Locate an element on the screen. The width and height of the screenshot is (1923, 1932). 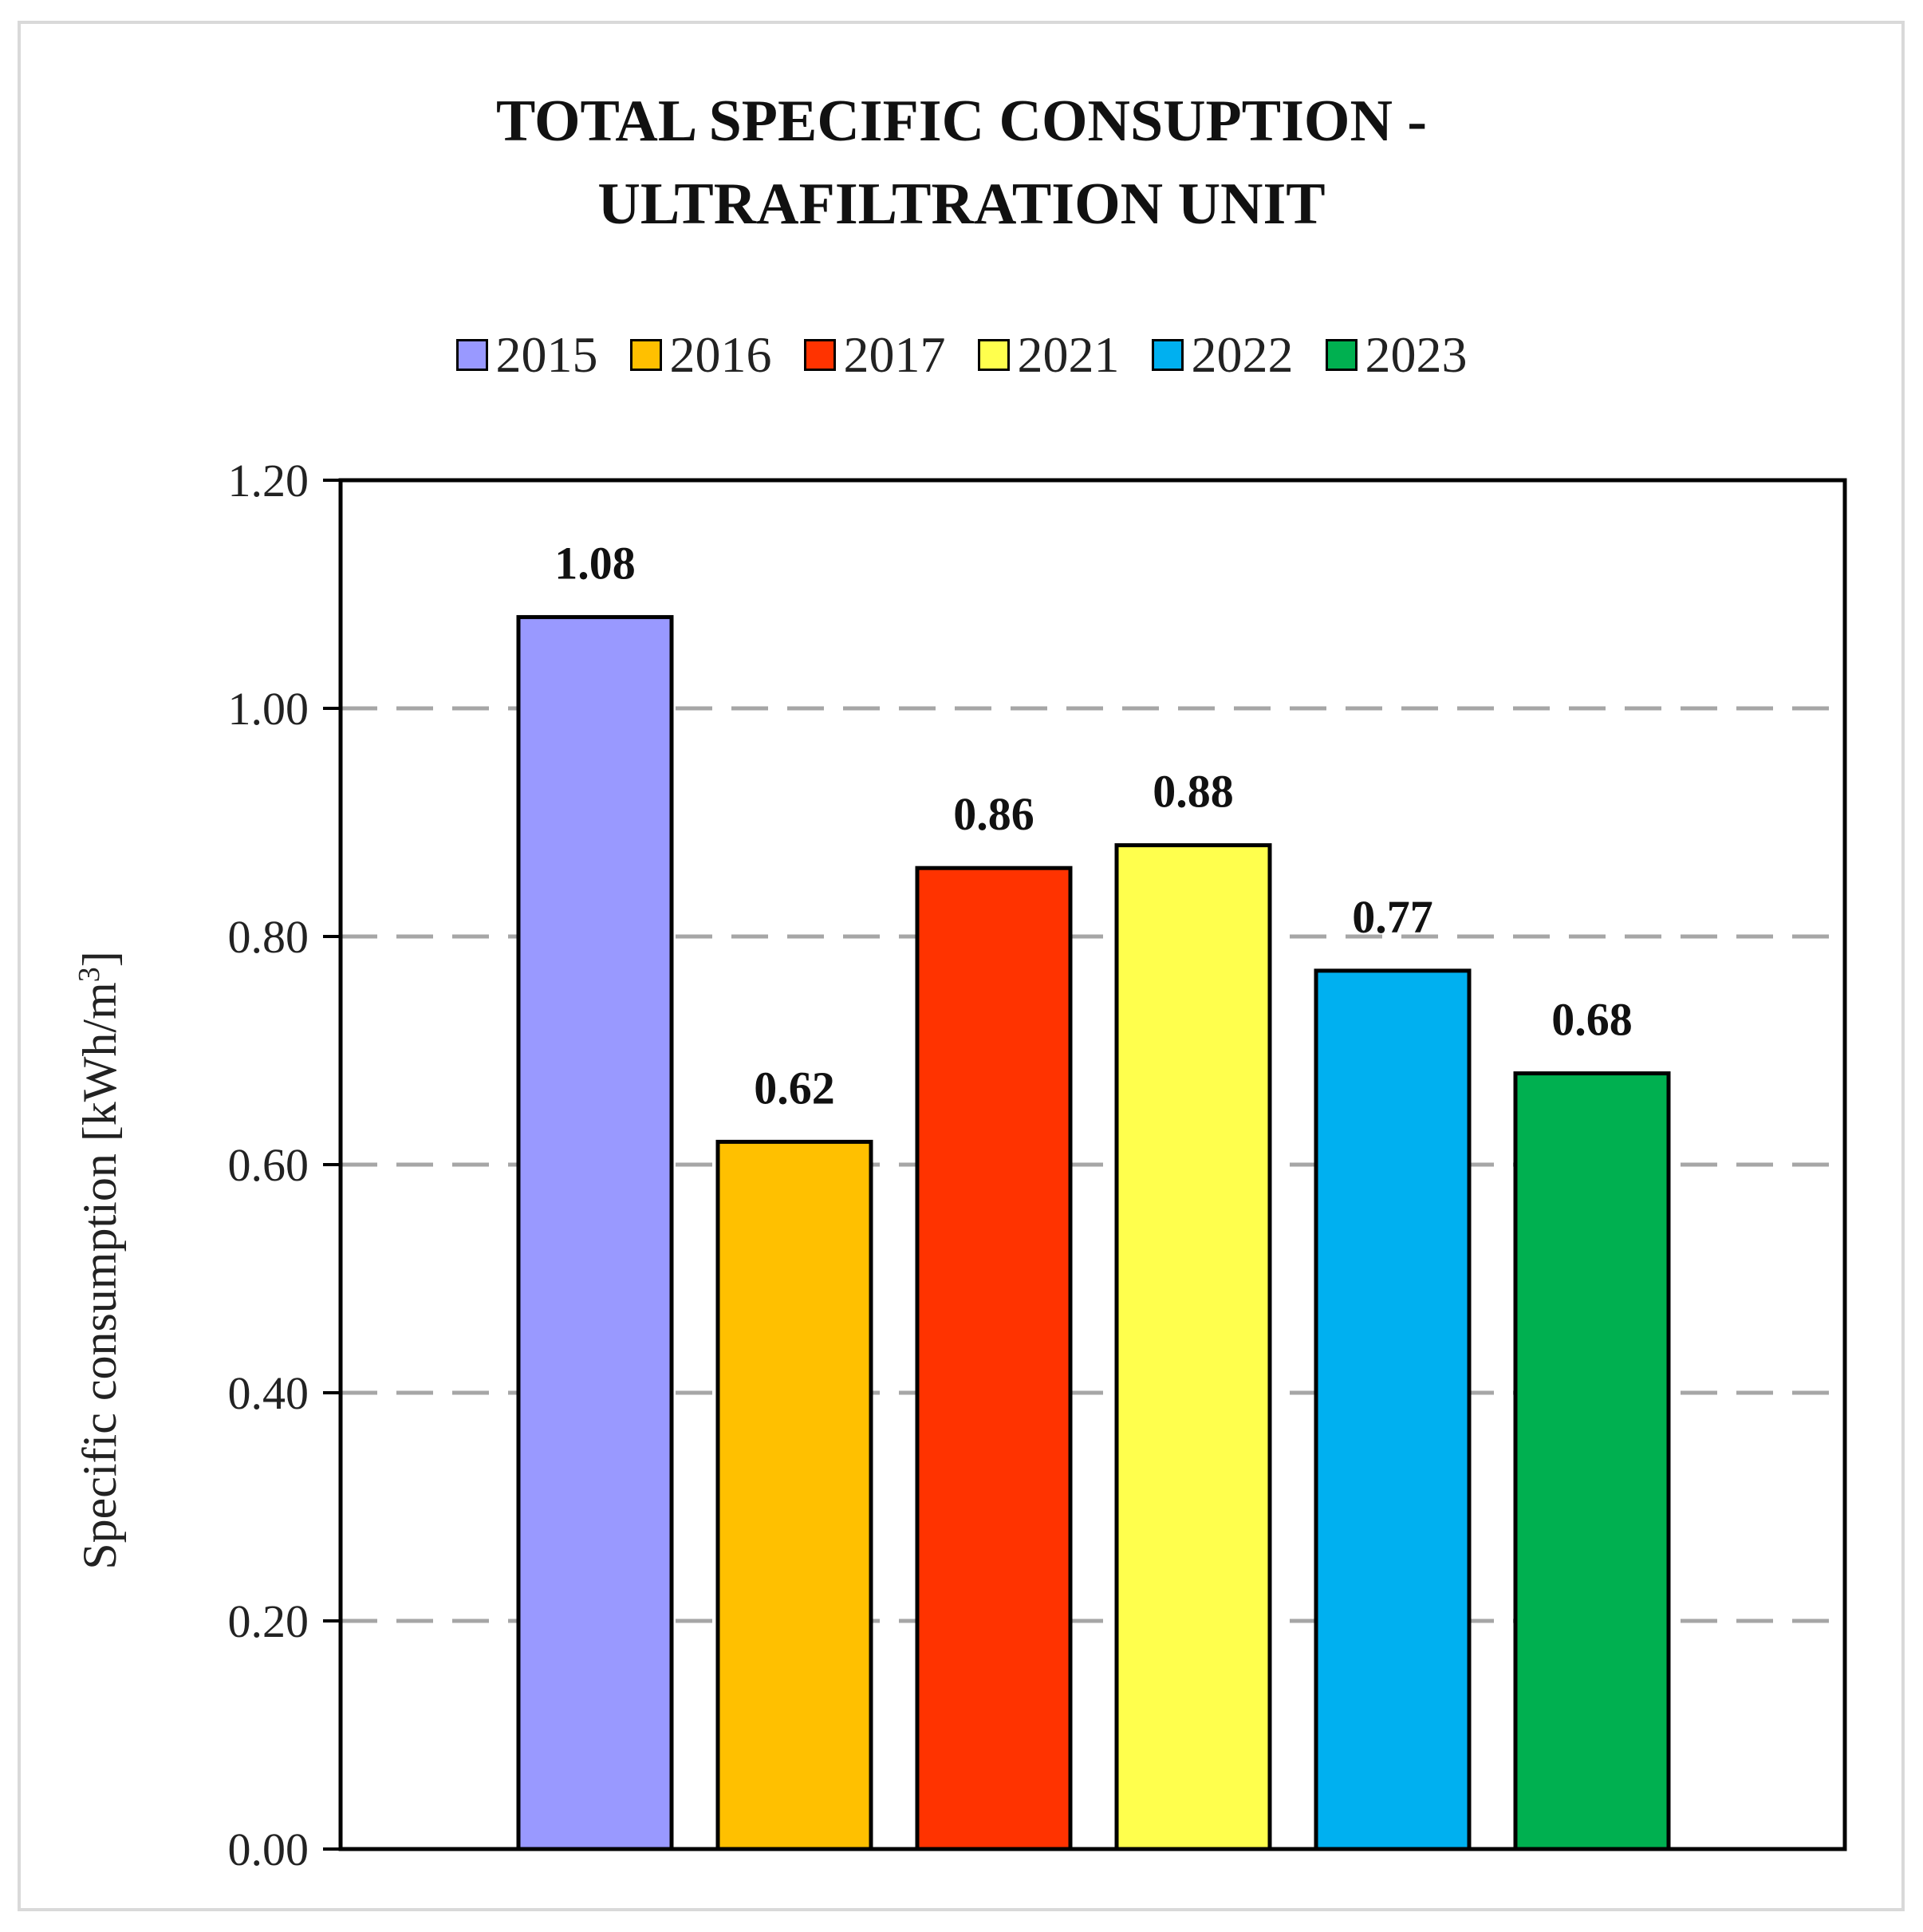
chart-title-line-1: TOTAL SPECIFIC CONSUPTION - is located at coordinates (961, 121).